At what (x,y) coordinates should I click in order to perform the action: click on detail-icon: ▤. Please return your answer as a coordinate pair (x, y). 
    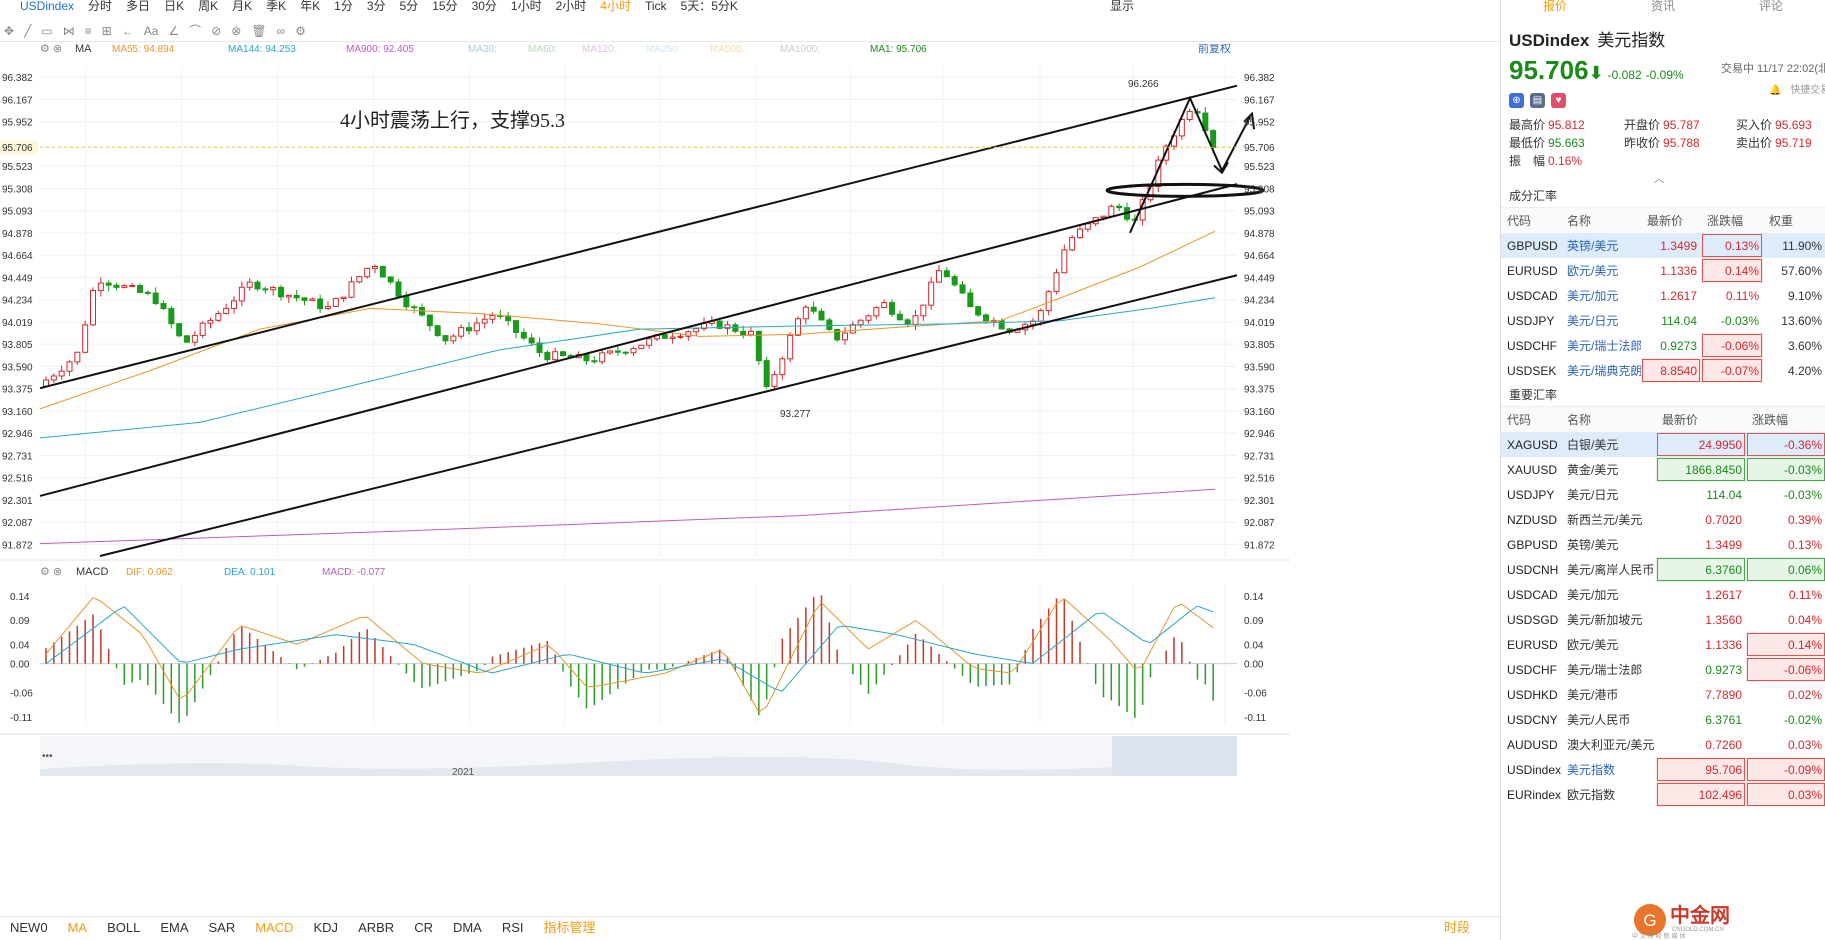
    Looking at the image, I should click on (1537, 100).